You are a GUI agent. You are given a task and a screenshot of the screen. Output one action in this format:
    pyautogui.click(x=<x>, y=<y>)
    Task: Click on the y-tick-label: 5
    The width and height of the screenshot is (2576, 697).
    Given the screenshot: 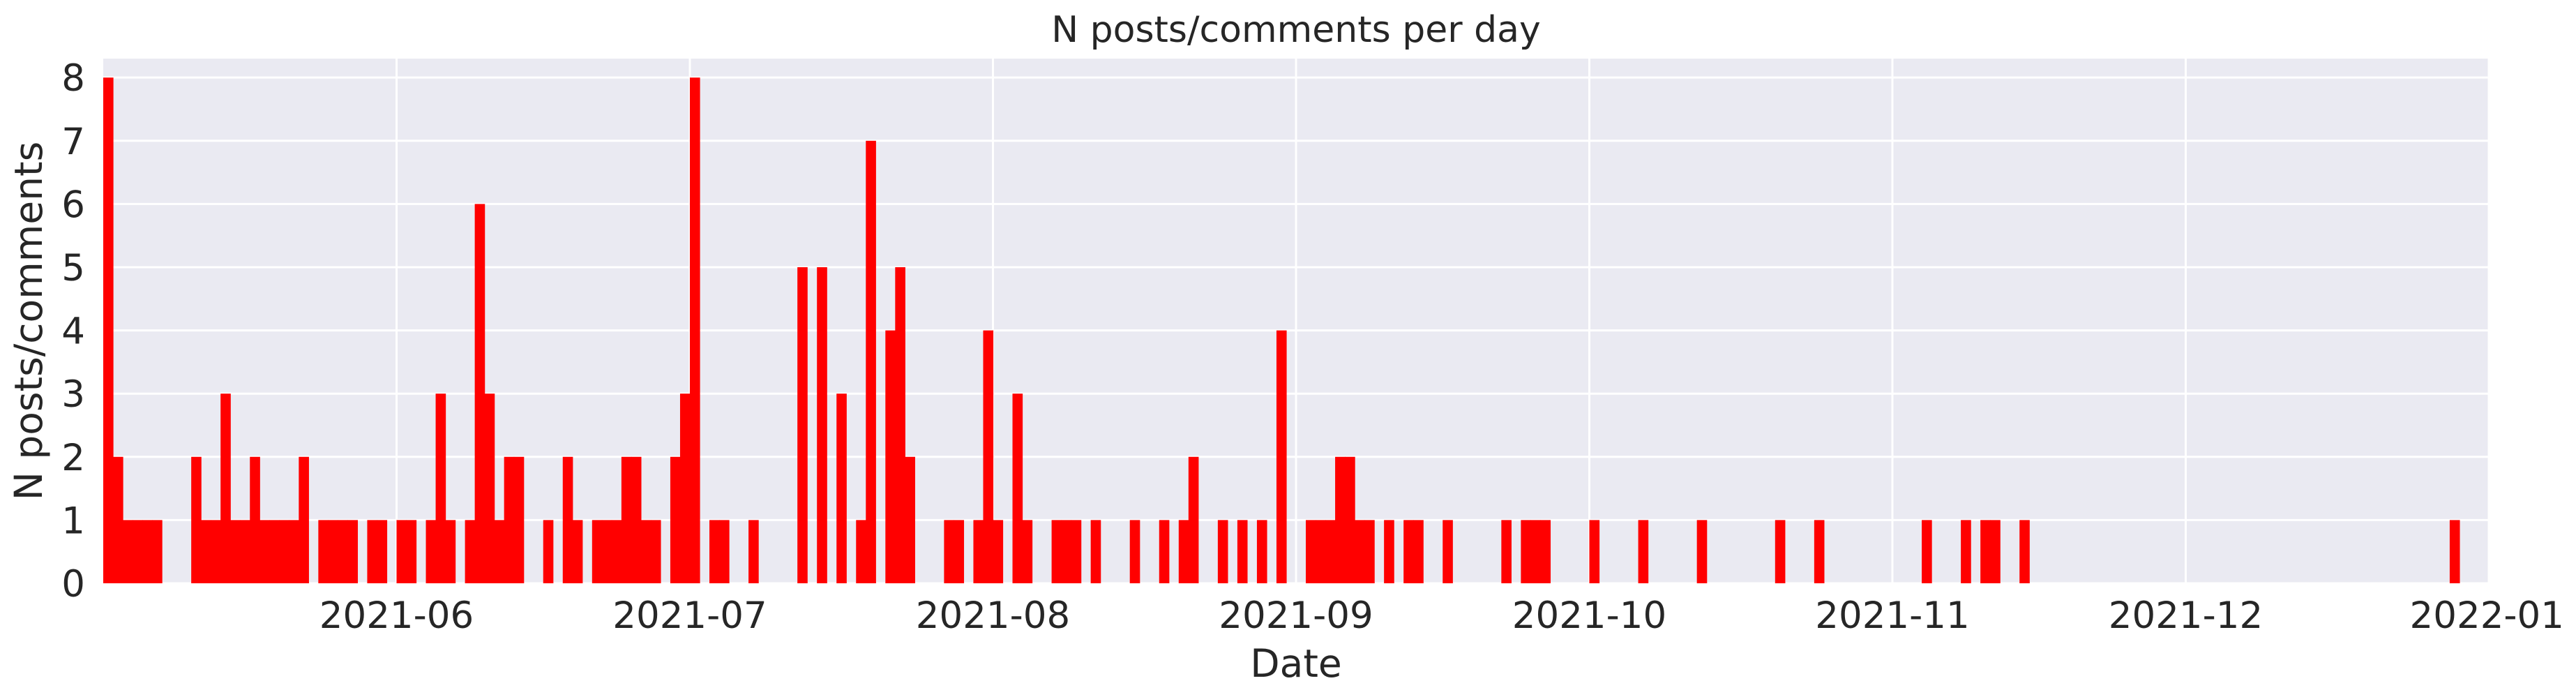 What is the action you would take?
    pyautogui.click(x=73, y=269)
    